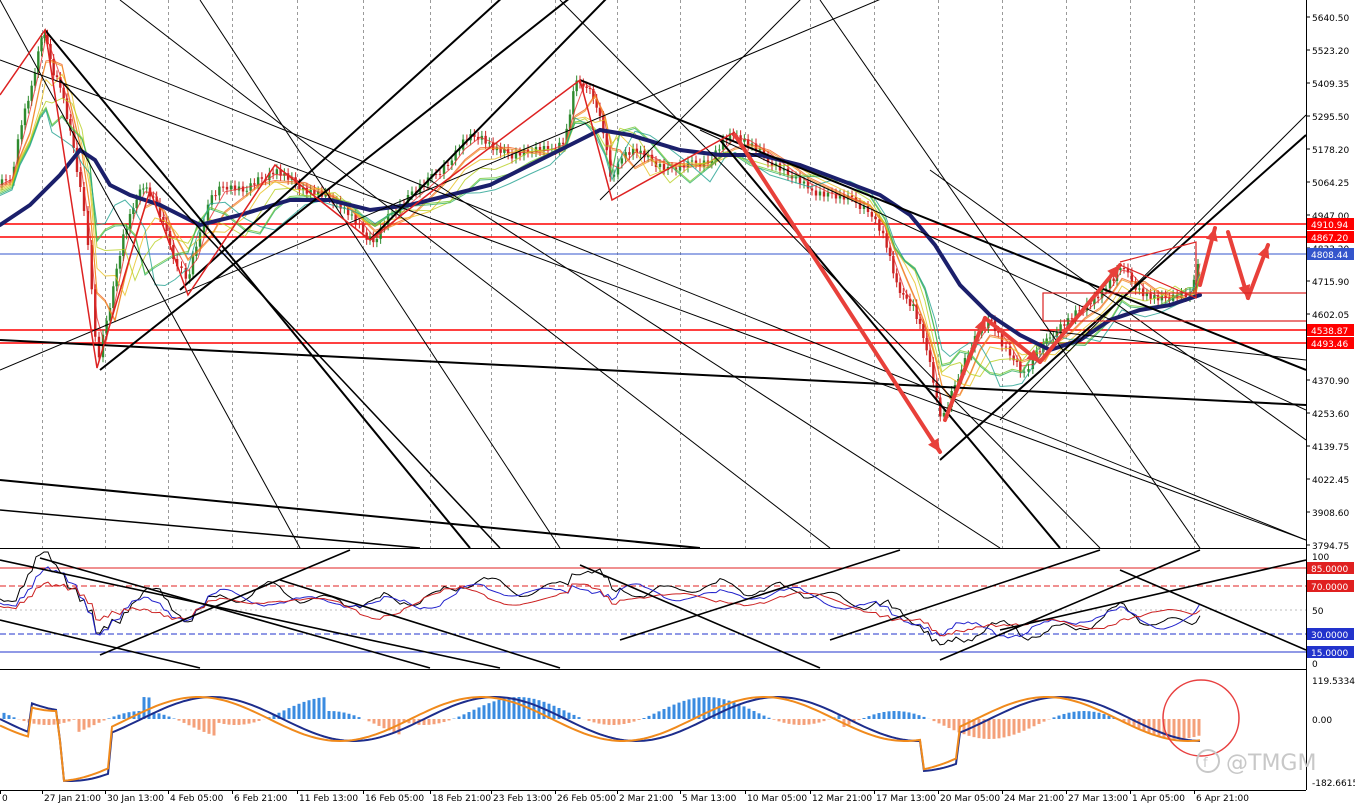 The width and height of the screenshot is (1355, 809). I want to click on price-tick-label: 4370.90, so click(1330, 382).